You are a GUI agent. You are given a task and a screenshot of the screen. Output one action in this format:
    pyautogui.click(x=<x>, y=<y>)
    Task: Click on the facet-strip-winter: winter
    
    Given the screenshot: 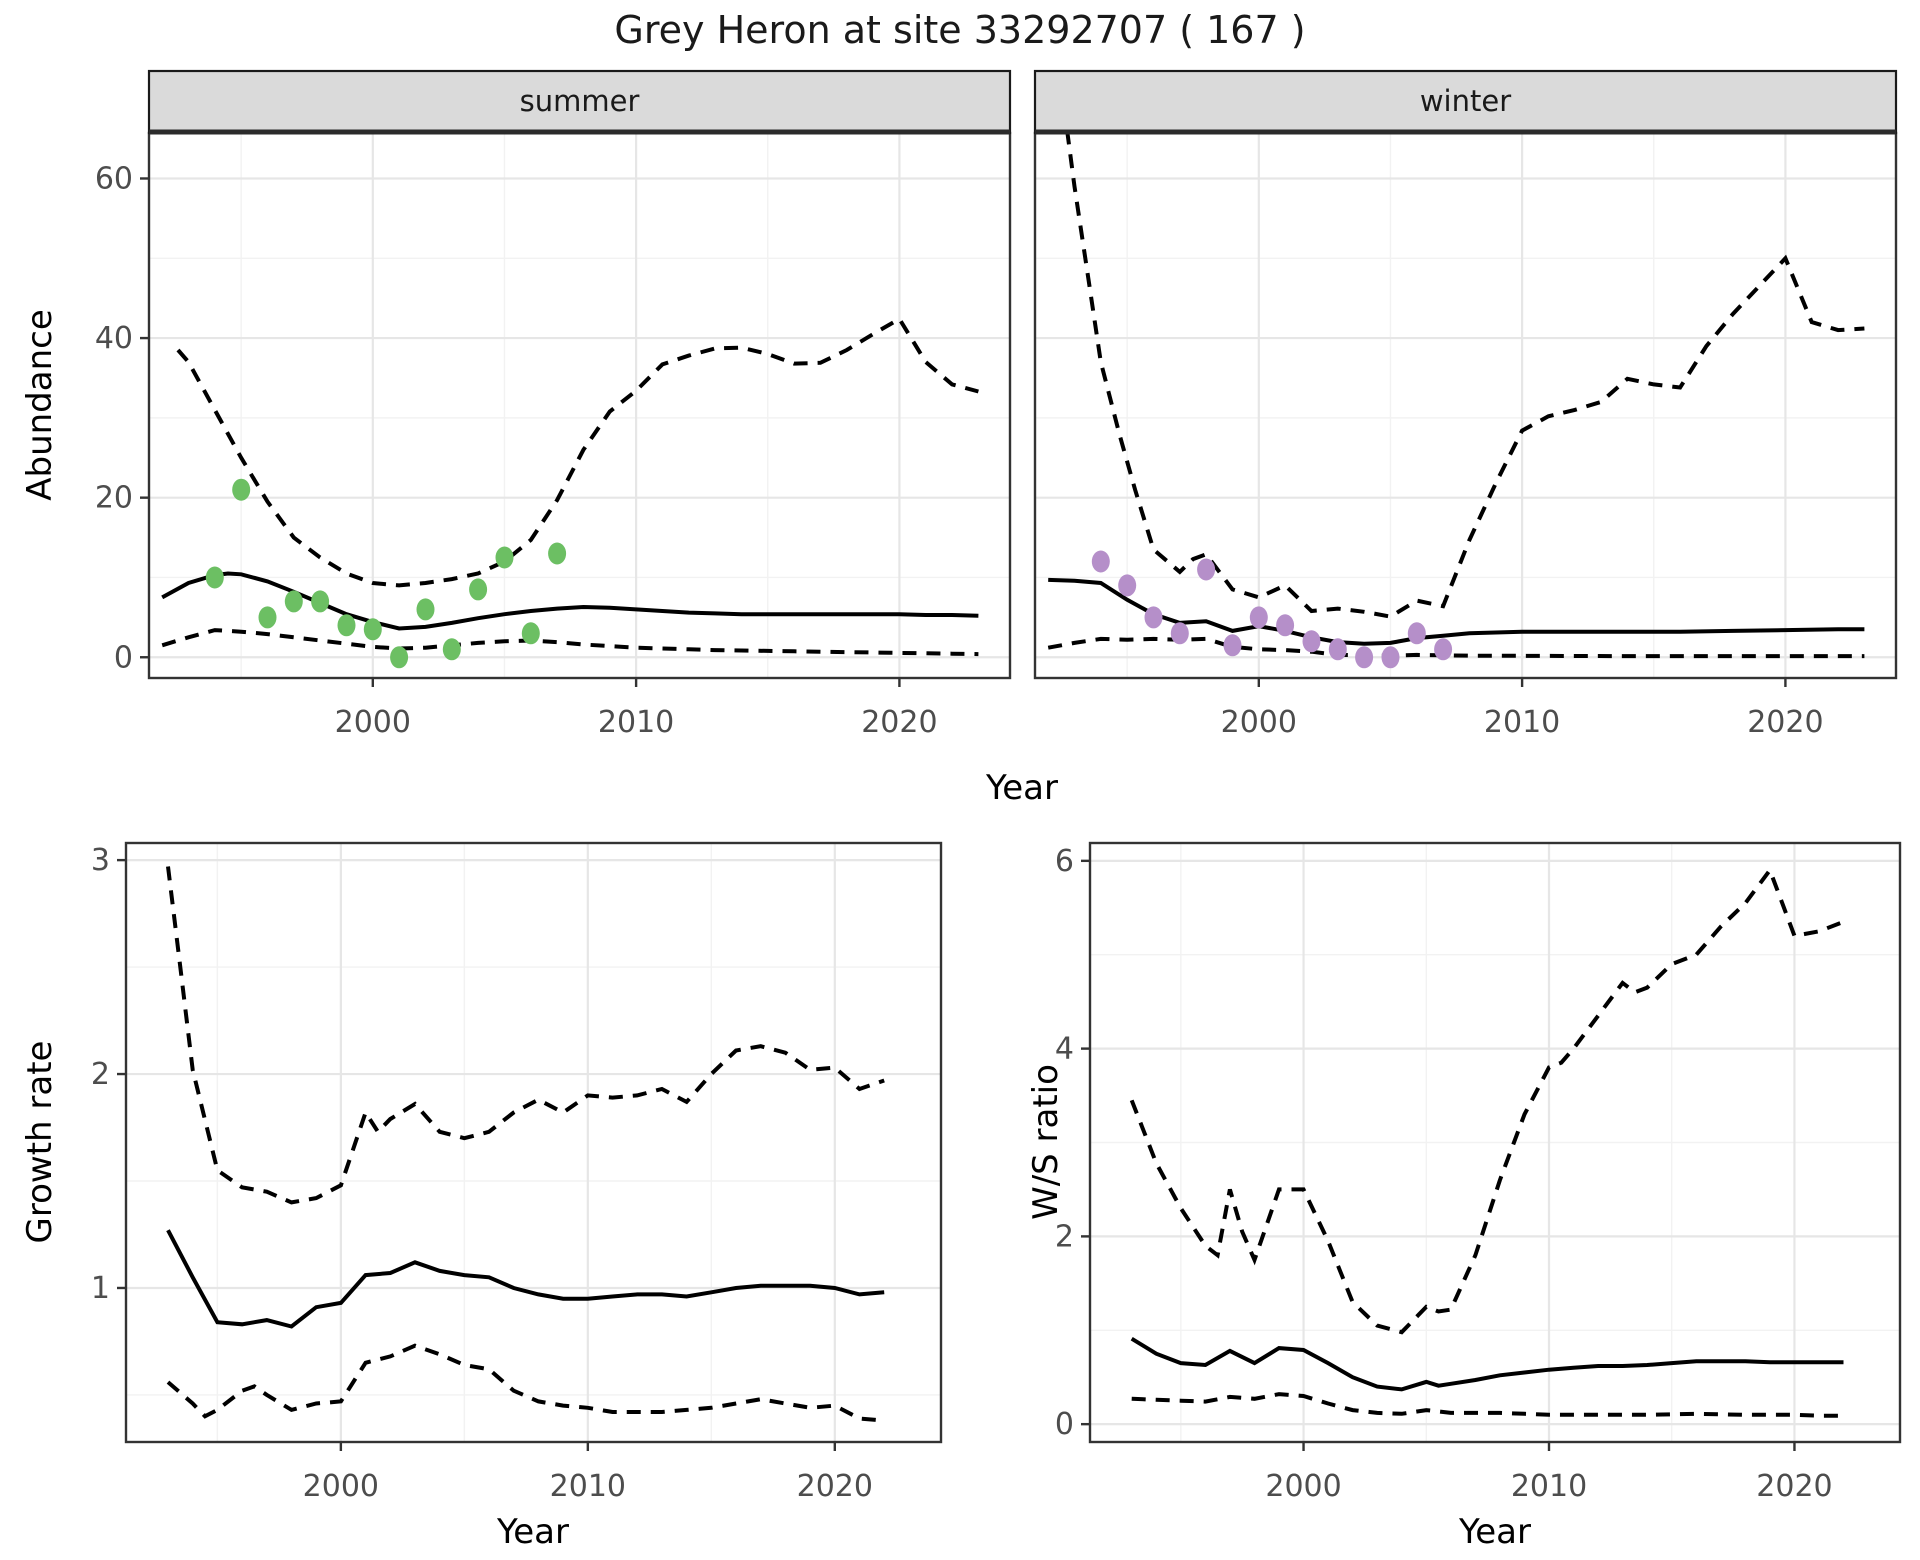 What is the action you would take?
    pyautogui.click(x=1465, y=101)
    